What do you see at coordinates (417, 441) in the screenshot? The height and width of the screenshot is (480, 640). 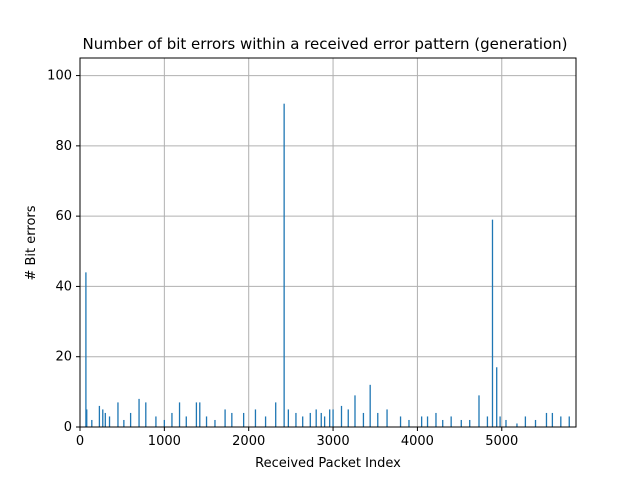 I see `x-tick-label: 4000` at bounding box center [417, 441].